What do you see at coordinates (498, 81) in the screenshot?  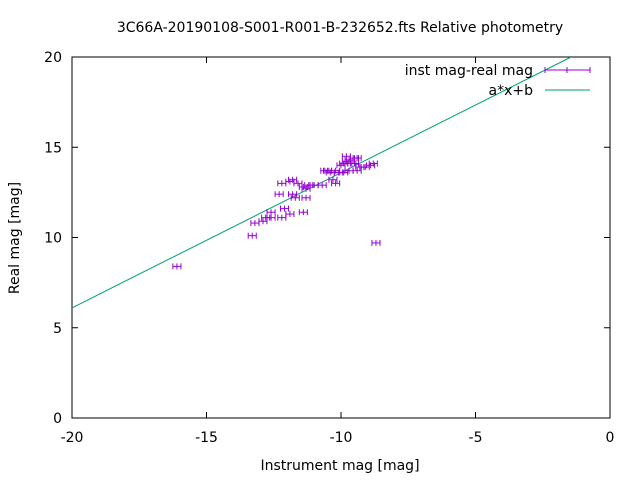 I see `legend: inst mag-real mag a*x+b` at bounding box center [498, 81].